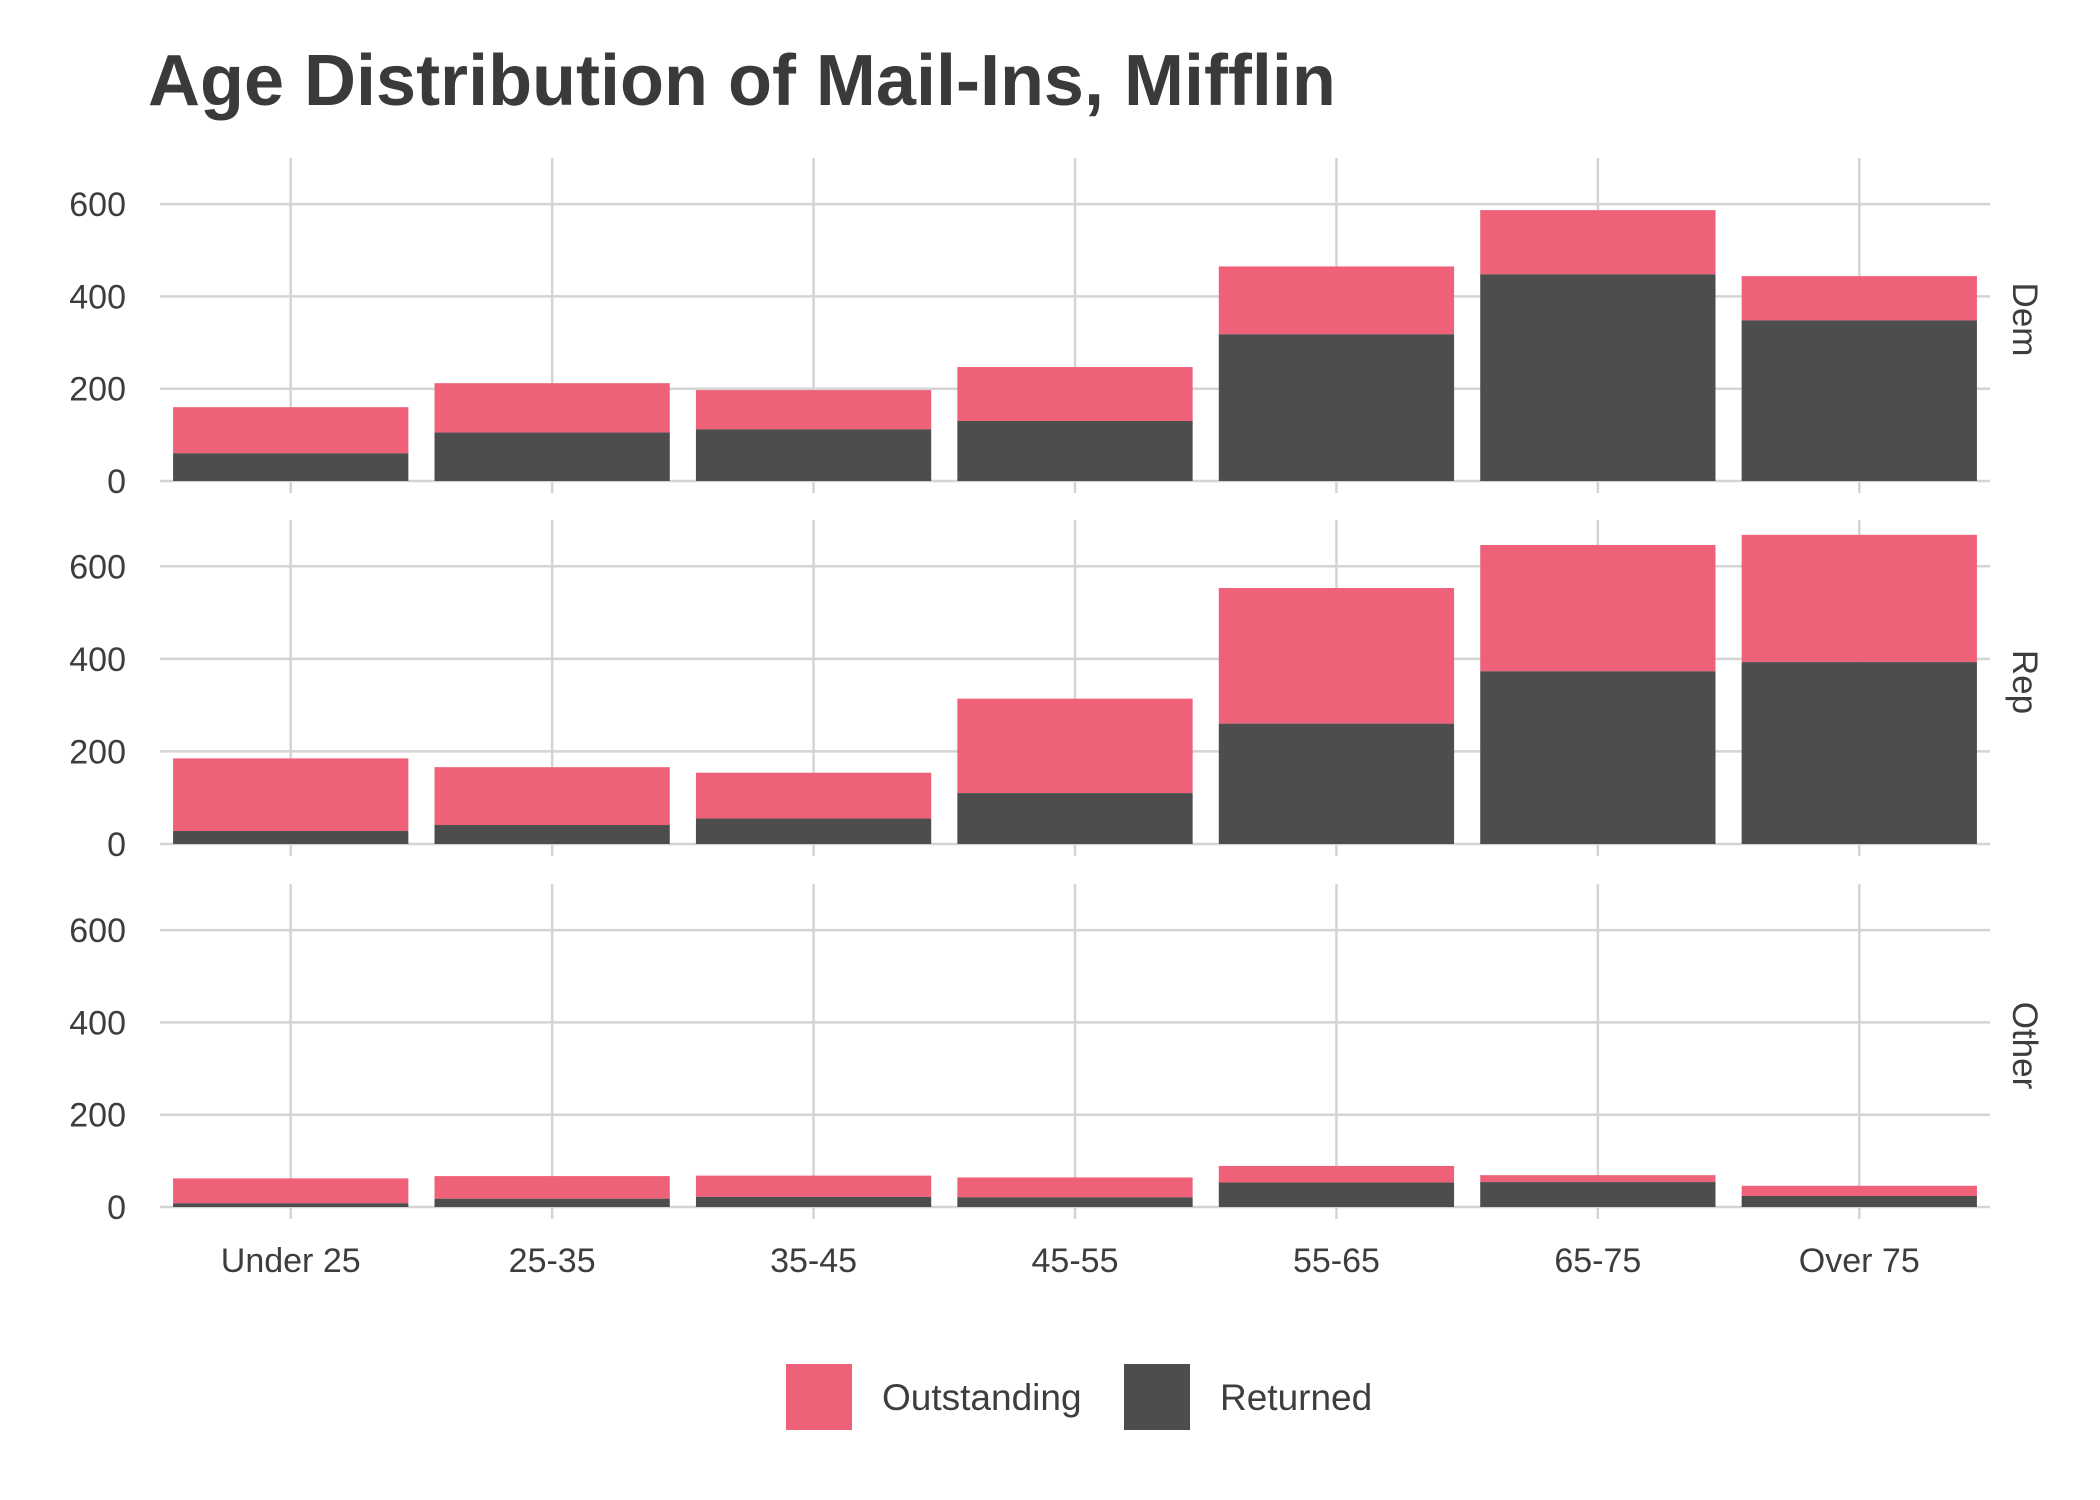 The image size is (2100, 1500). I want to click on legend-swatch-outstanding, so click(819, 1397).